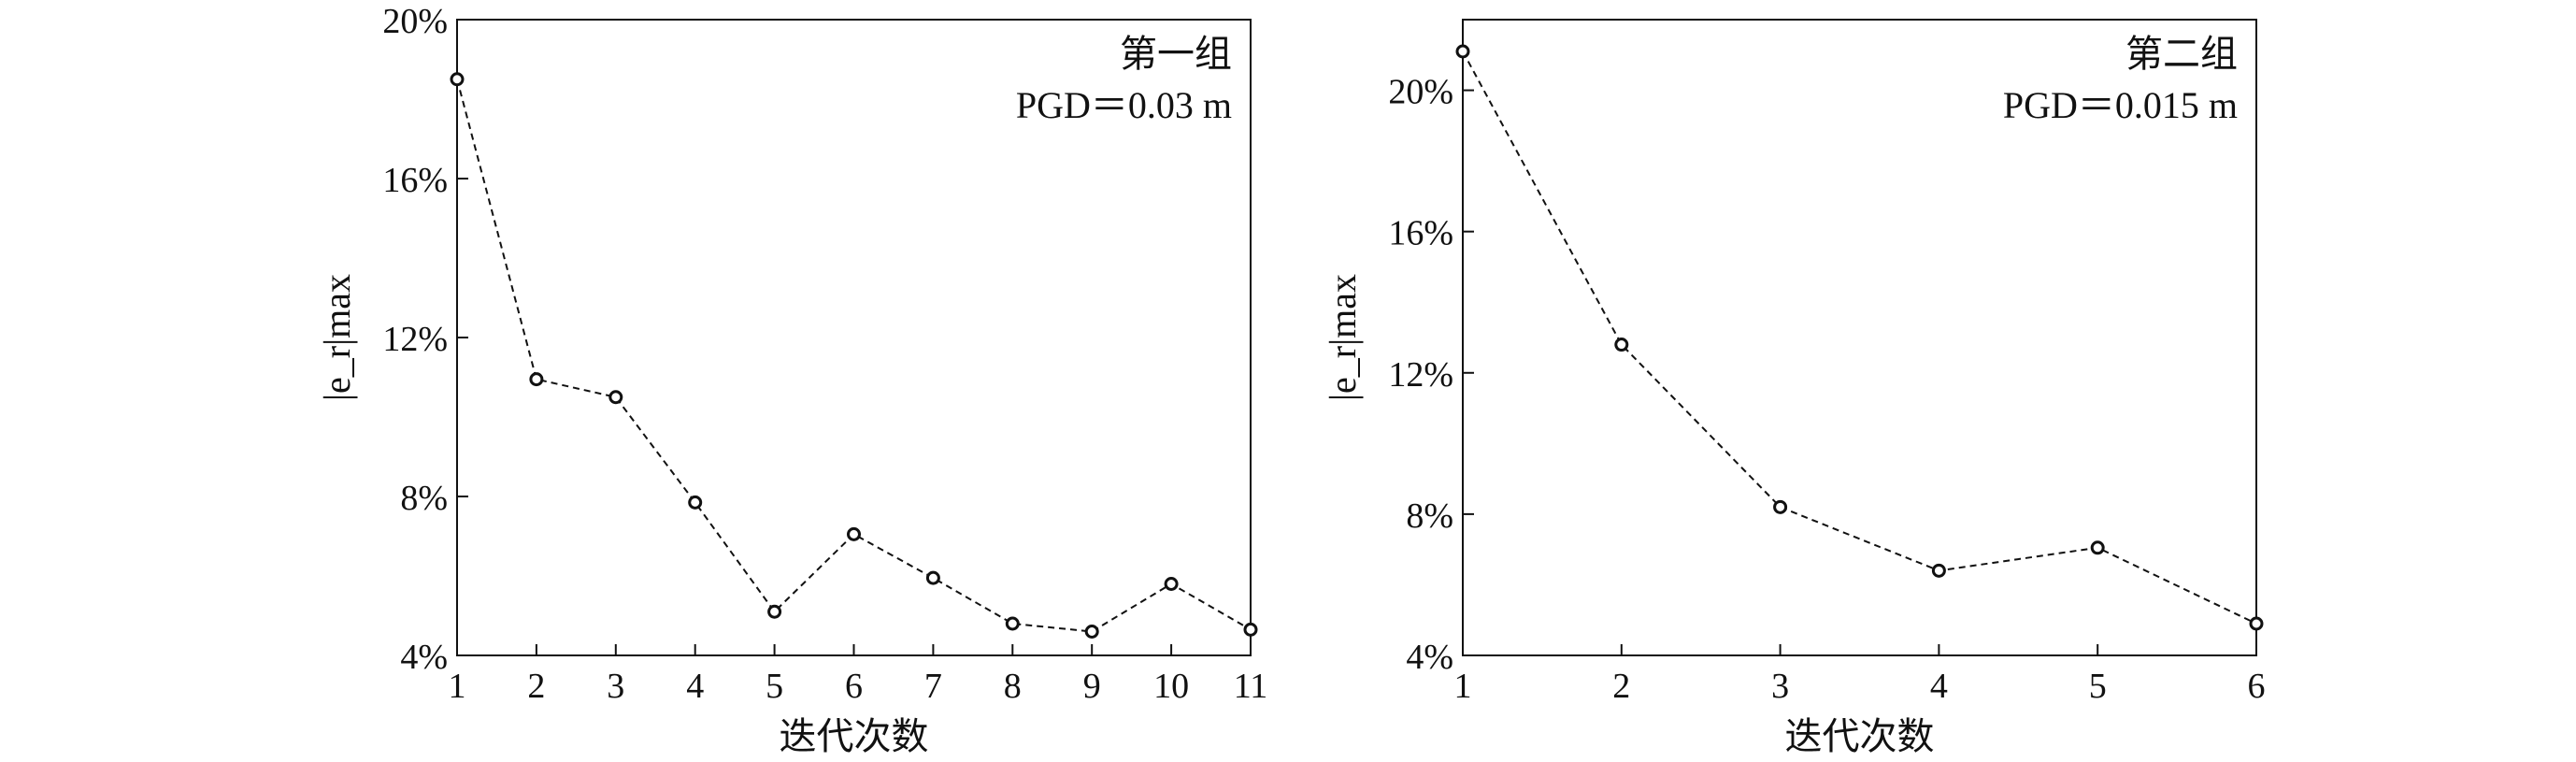  Describe the element at coordinates (2181, 54) in the screenshot. I see `annotation-text: 第二组` at that location.